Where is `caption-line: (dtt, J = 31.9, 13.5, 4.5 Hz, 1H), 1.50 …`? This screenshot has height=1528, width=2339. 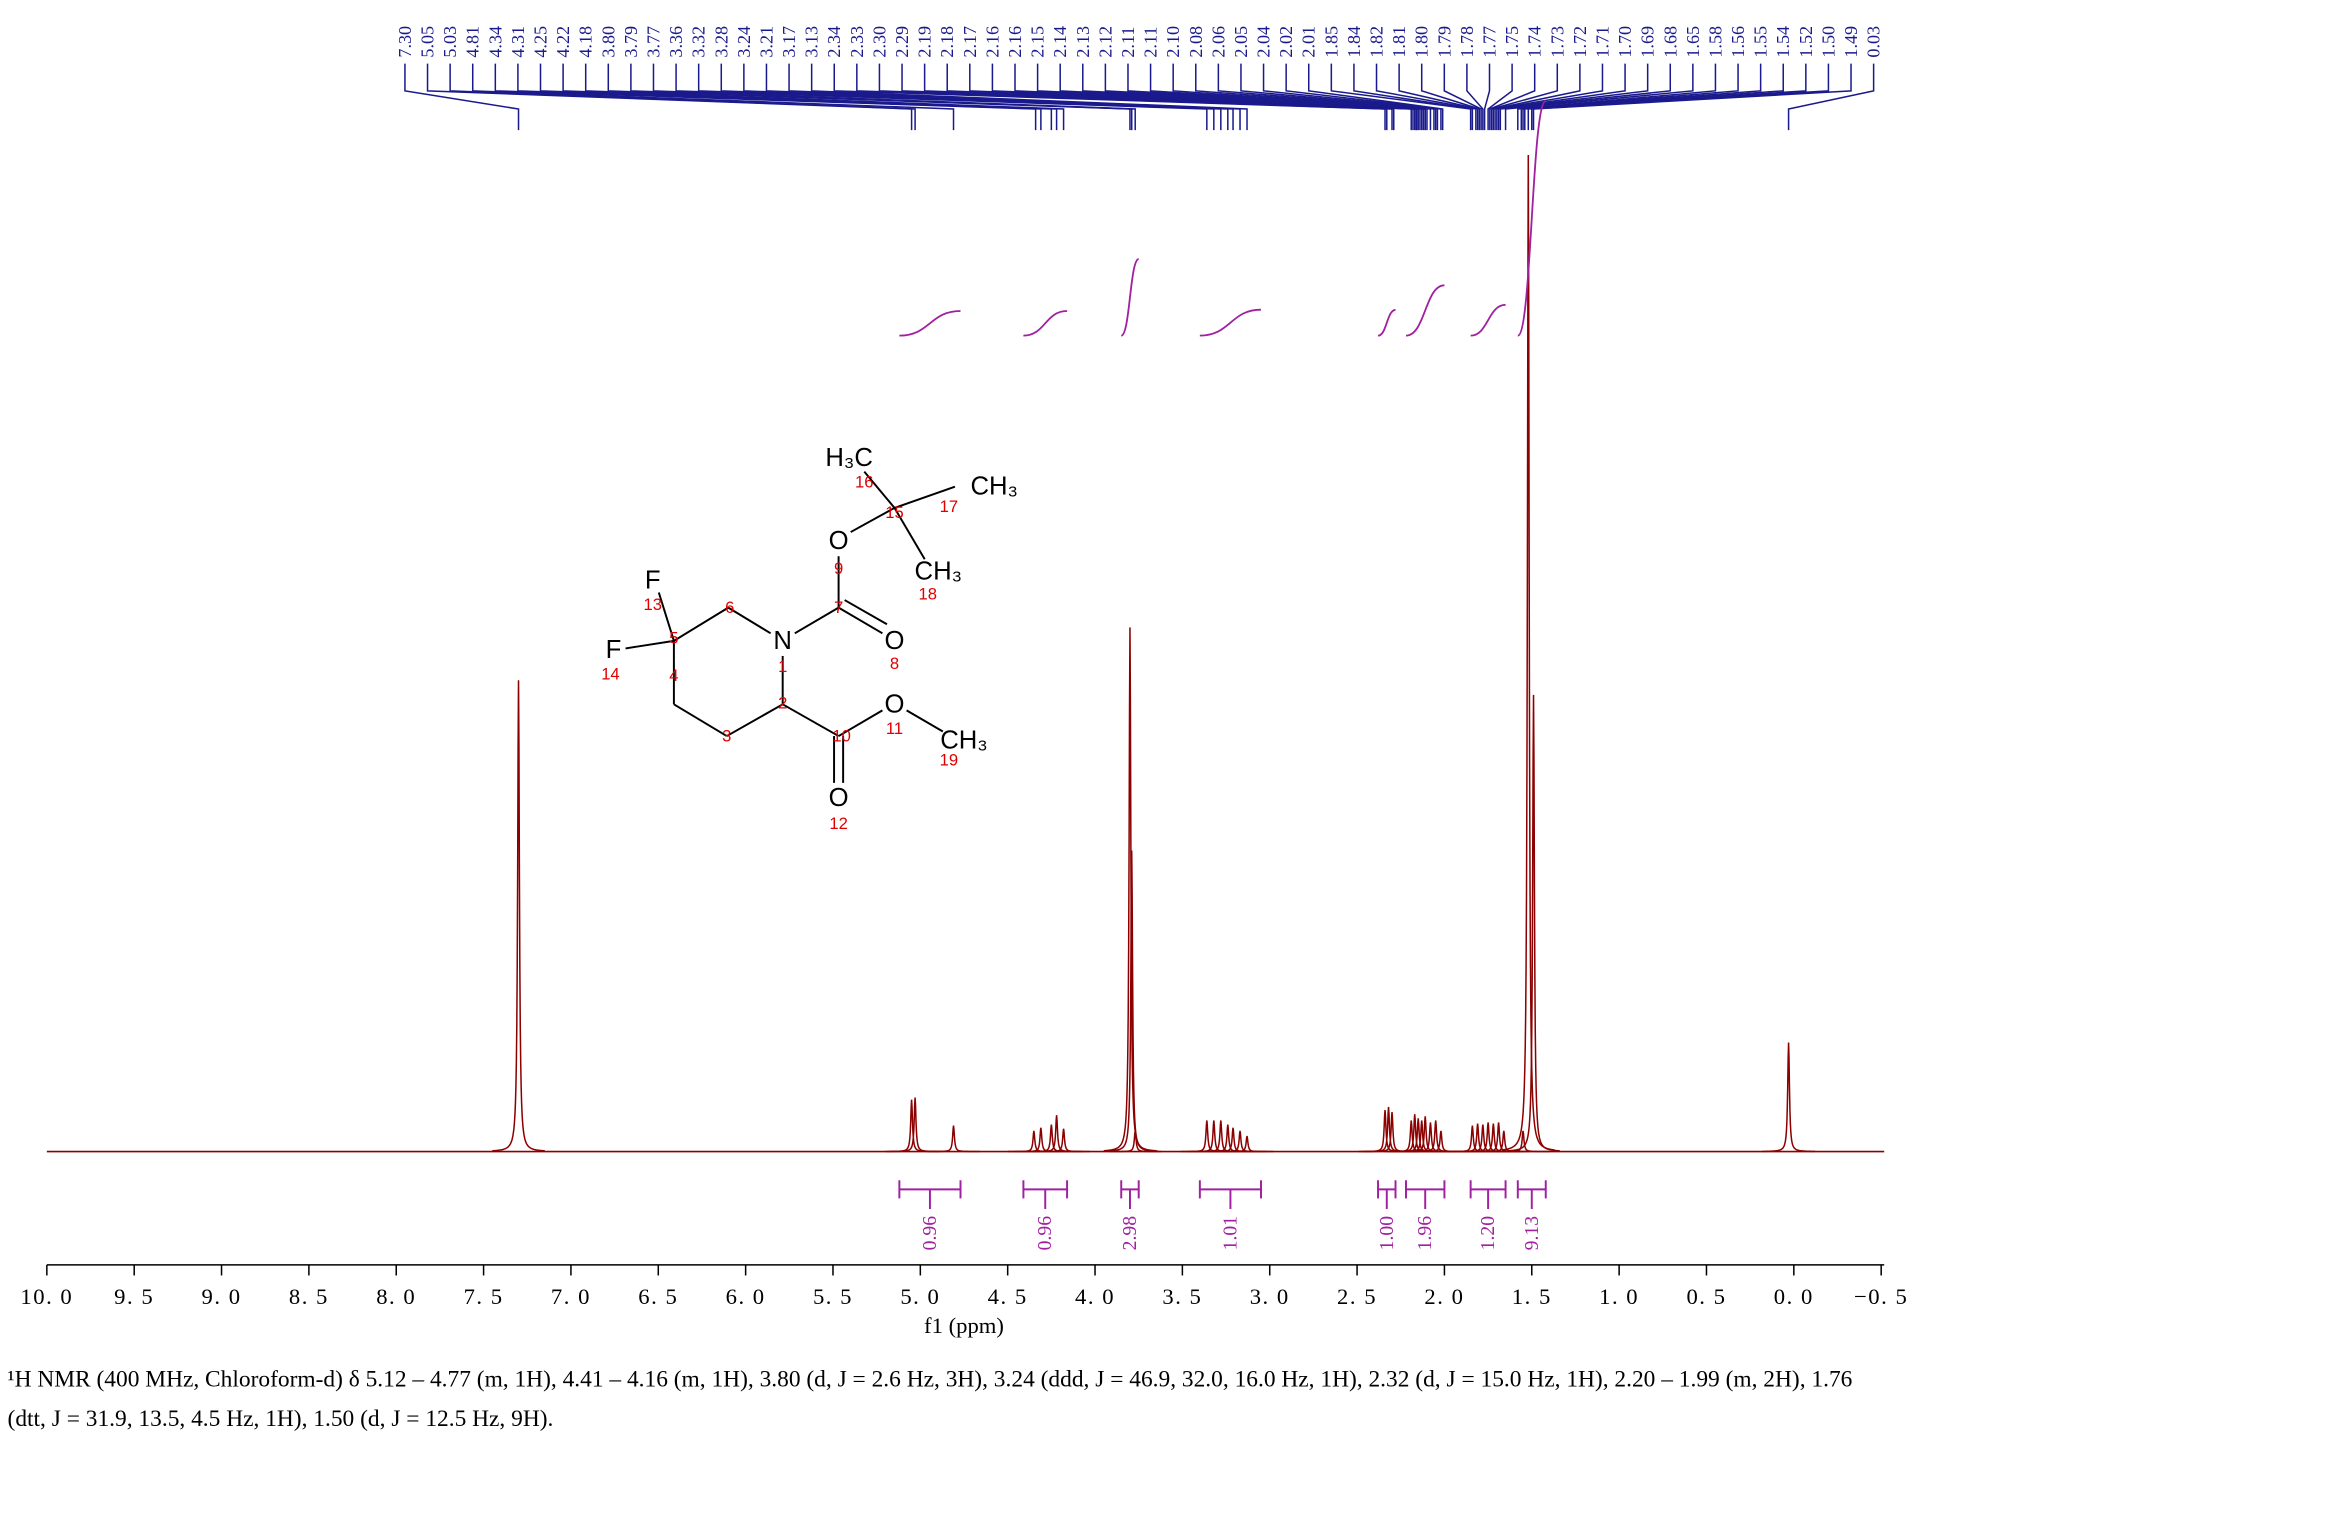 caption-line: (dtt, J = 31.9, 13.5, 4.5 Hz, 1H), 1.50 … is located at coordinates (281, 1419).